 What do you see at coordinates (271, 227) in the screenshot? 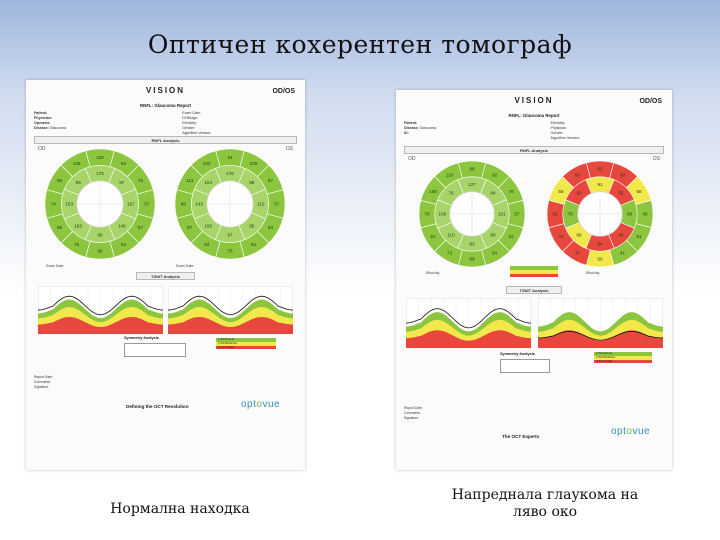
I see `outer-sector-value: 63` at bounding box center [271, 227].